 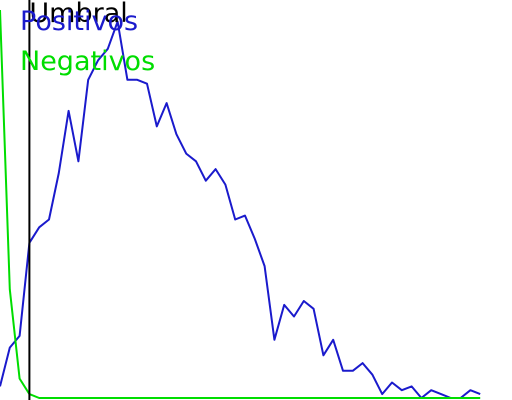 What do you see at coordinates (78, 14) in the screenshot?
I see `threshold-label: Umbral` at bounding box center [78, 14].